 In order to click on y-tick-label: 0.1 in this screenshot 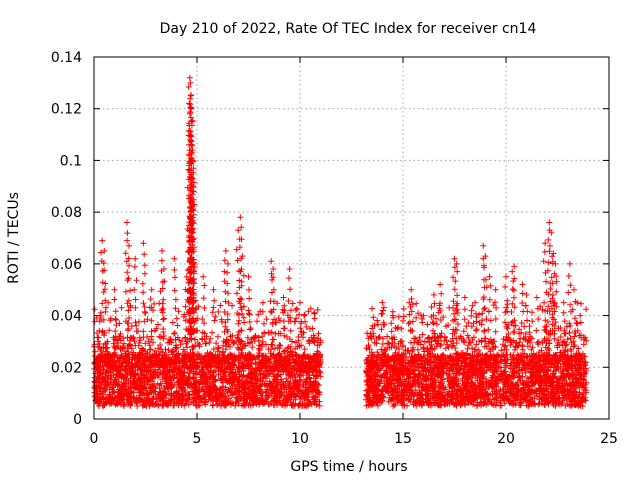, I will do `click(71, 161)`.